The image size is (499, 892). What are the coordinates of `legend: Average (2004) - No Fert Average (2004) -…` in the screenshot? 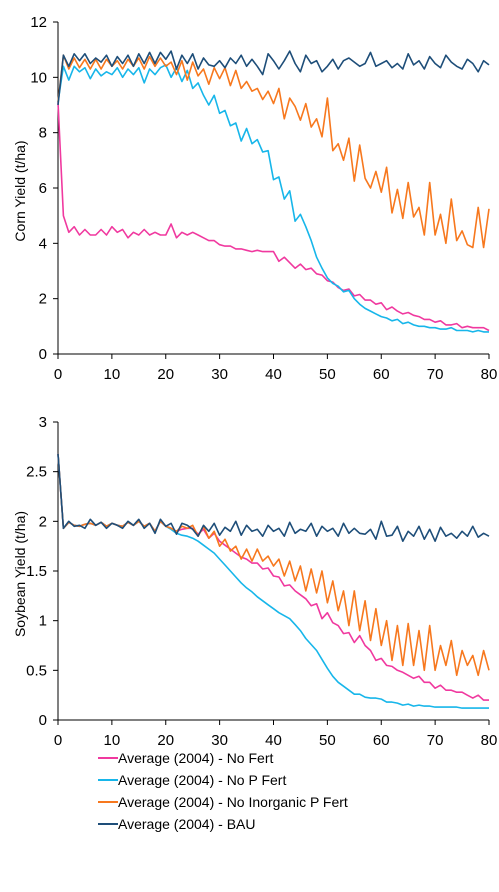 It's located at (223, 791).